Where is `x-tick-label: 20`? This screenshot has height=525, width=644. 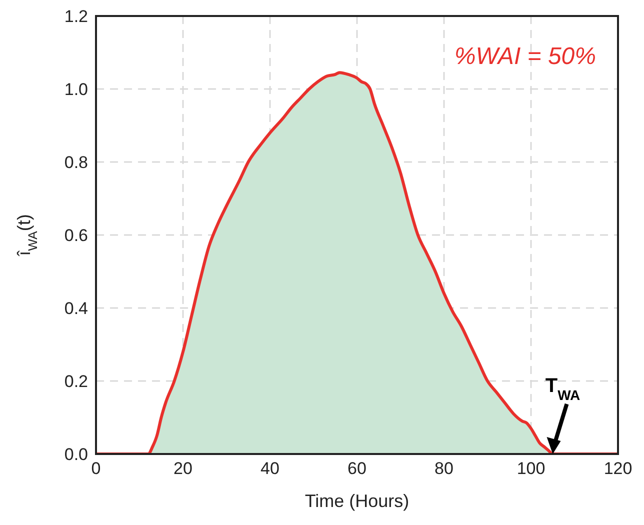 x-tick-label: 20 is located at coordinates (183, 468).